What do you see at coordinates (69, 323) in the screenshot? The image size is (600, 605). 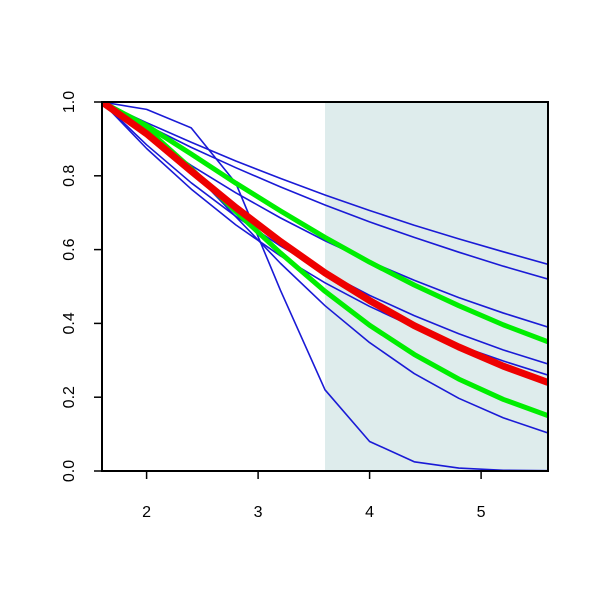 I see `y-tick-label: 0.4` at bounding box center [69, 323].